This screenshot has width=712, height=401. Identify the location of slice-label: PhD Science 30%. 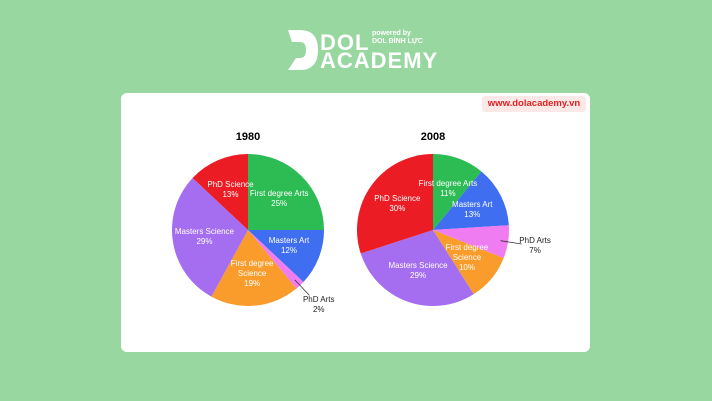
(397, 204).